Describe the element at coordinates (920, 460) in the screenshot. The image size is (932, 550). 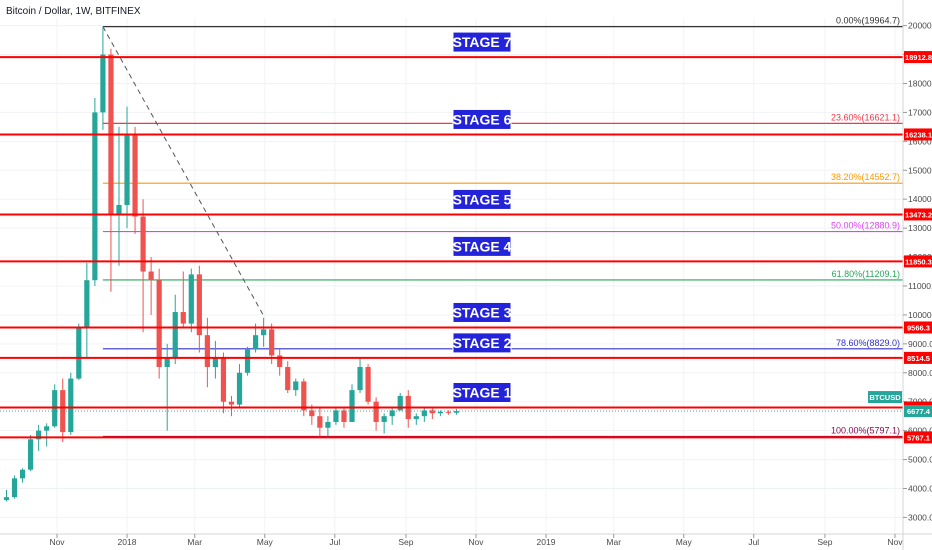
I see `price-tick-label: 5000.0` at that location.